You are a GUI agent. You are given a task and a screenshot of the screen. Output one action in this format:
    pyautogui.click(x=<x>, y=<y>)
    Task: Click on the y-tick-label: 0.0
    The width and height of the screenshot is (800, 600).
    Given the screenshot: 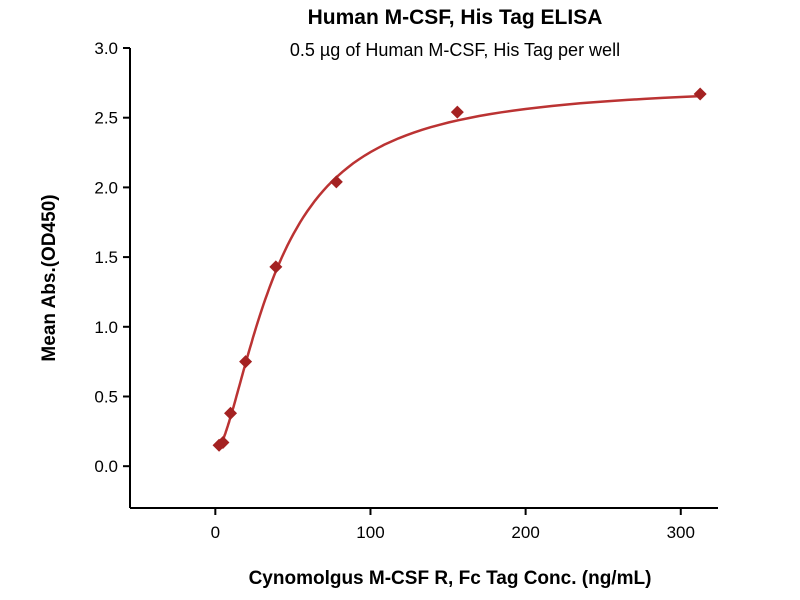 What is the action you would take?
    pyautogui.click(x=106, y=466)
    